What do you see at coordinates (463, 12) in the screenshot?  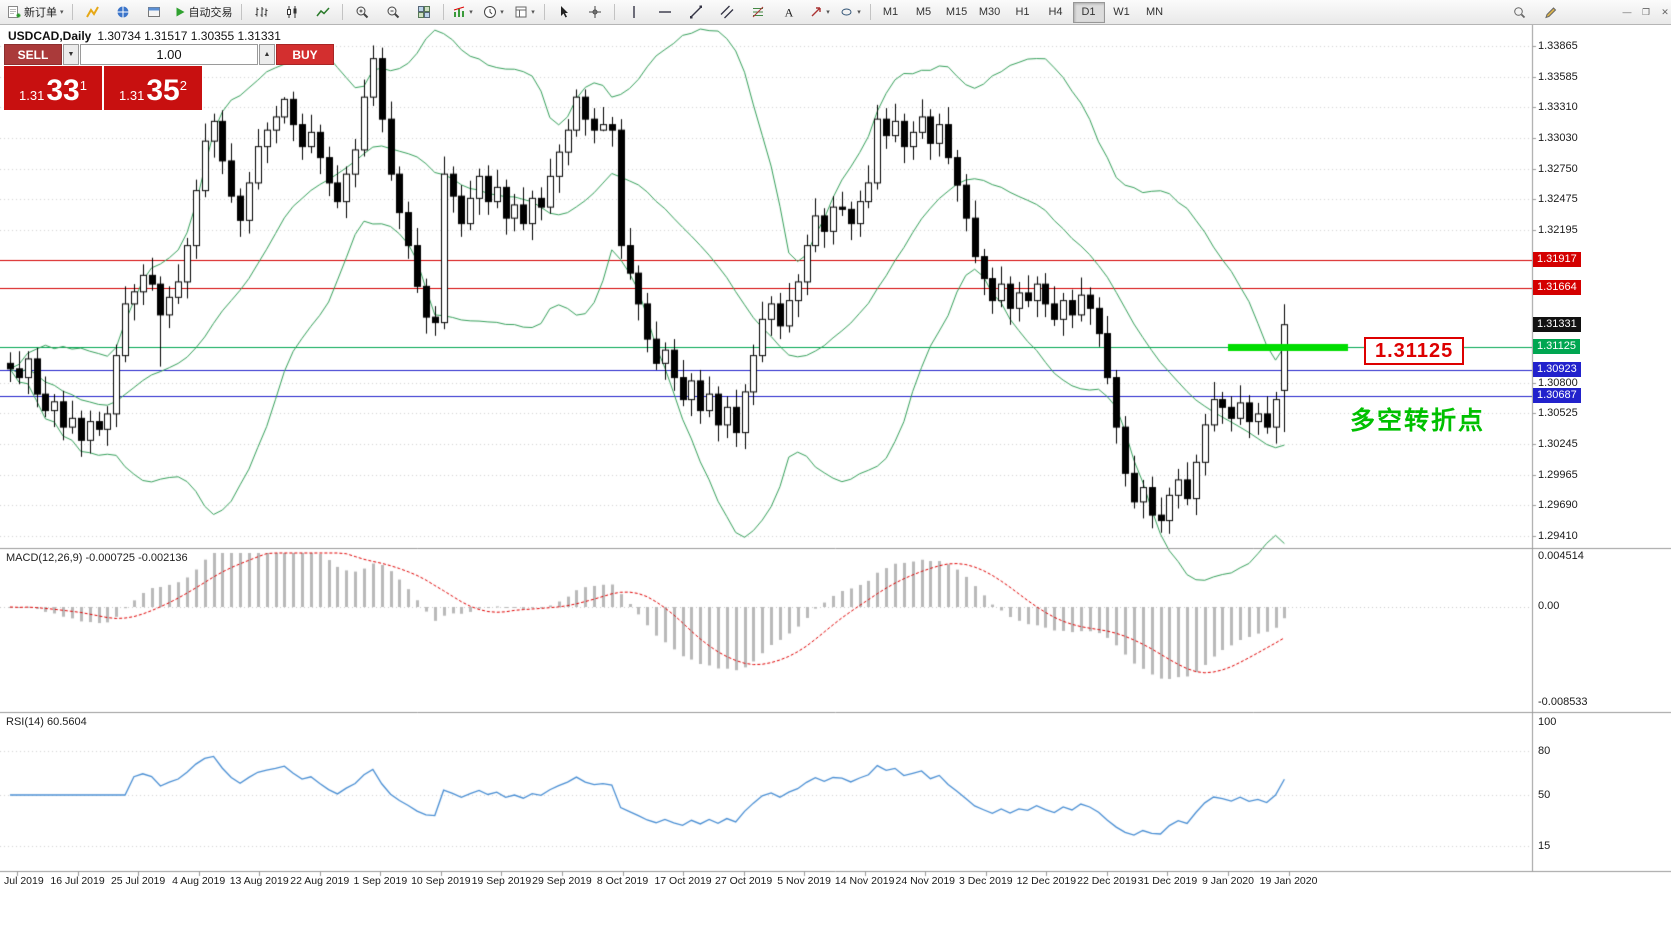 I see `indicators-button: ▾` at bounding box center [463, 12].